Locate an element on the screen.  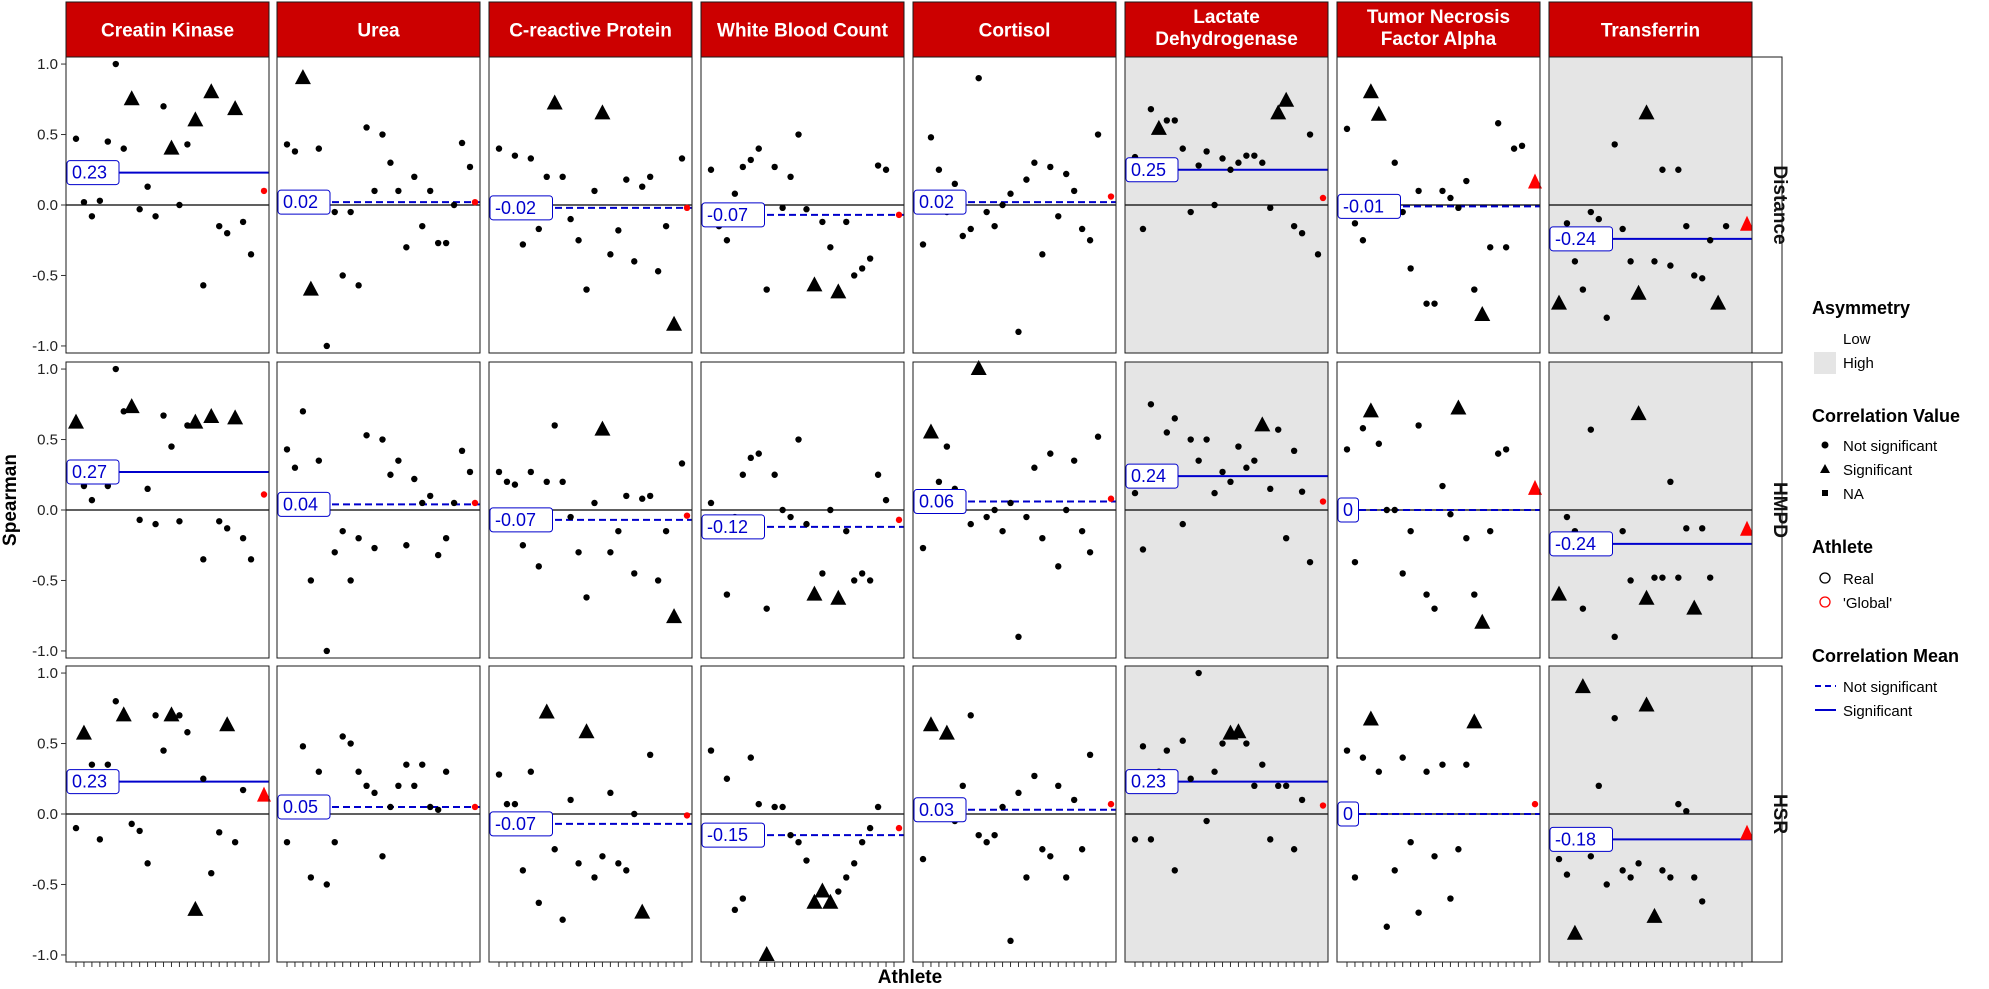
panel-lactate-dehydrogenase-hsr: 0.23 is located at coordinates (1226, 816).